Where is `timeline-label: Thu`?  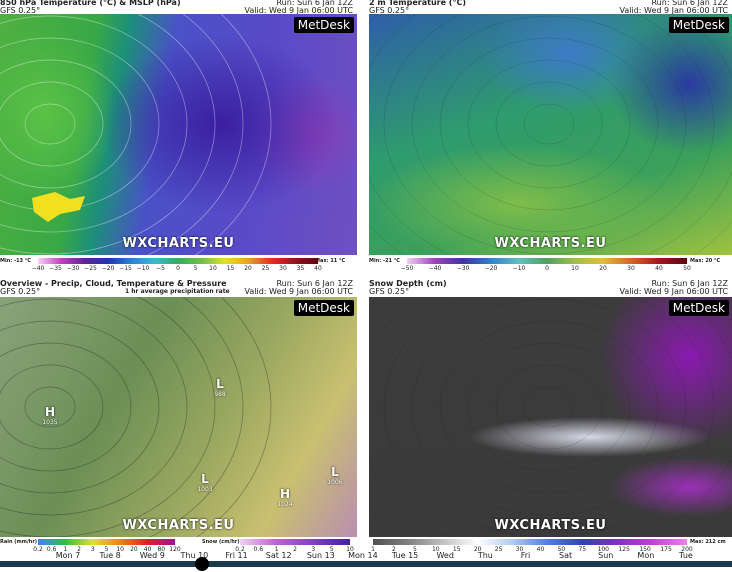 timeline-label: Thu is located at coordinates (485, 555).